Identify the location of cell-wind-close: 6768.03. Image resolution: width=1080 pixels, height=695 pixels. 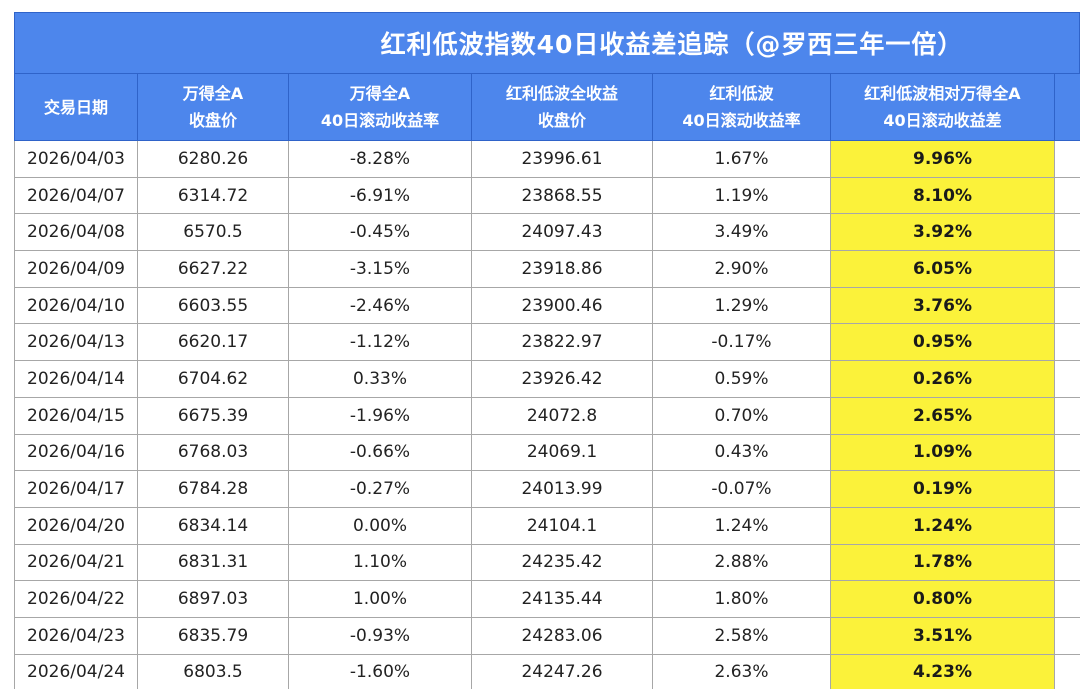
(213, 452).